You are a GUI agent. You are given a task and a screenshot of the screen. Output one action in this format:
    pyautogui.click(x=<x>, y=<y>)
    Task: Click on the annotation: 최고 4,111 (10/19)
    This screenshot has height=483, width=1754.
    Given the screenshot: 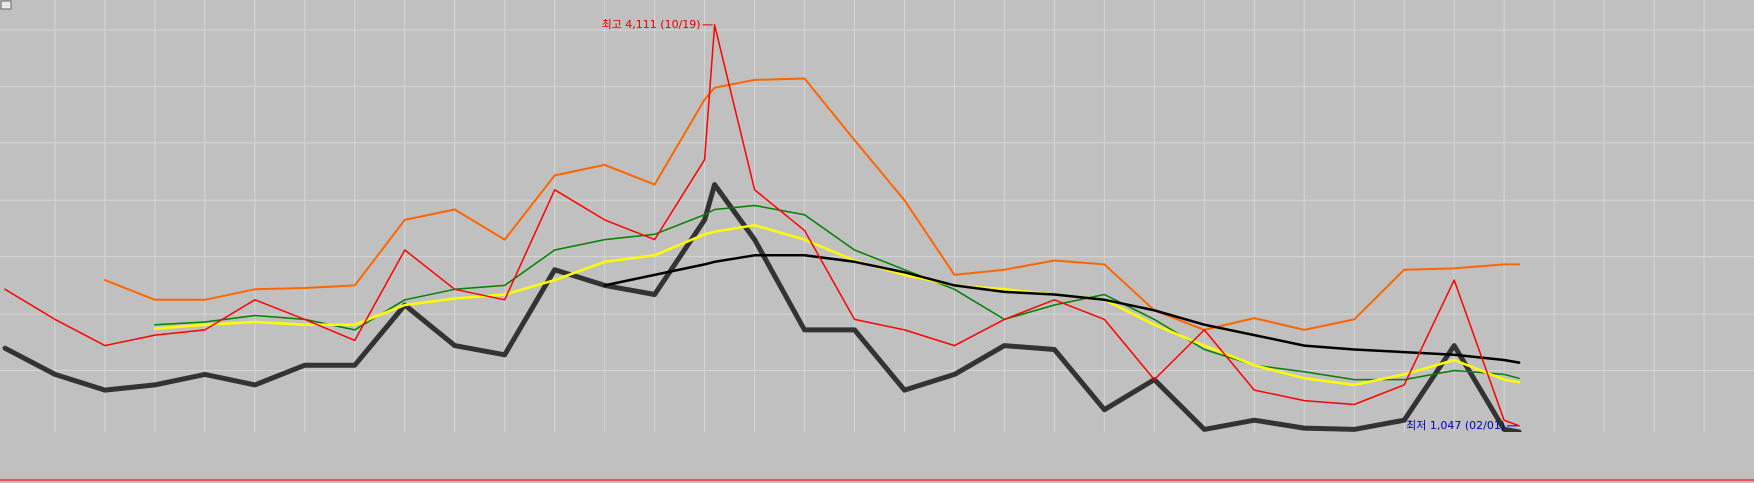 What is the action you would take?
    pyautogui.click(x=651, y=24)
    